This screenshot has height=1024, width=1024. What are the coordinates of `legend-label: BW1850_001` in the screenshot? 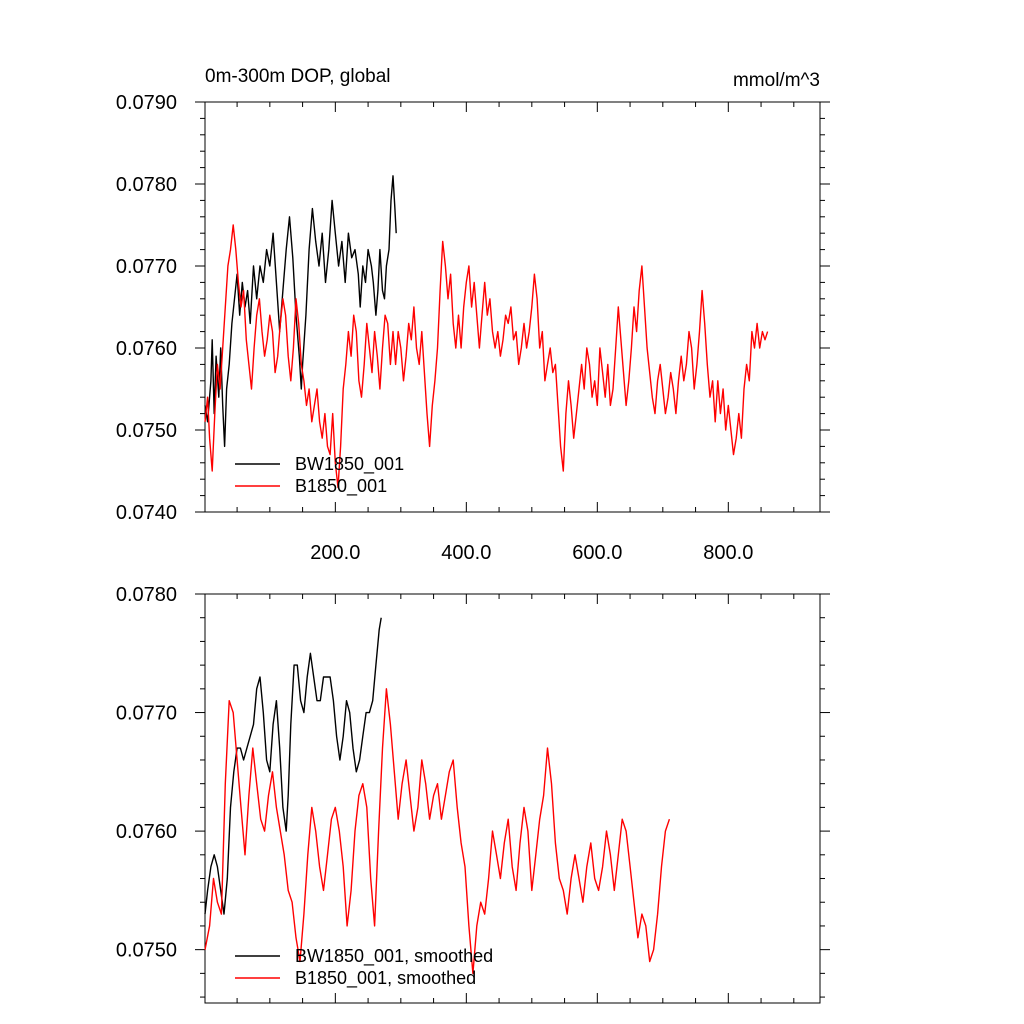 It's located at (349, 464).